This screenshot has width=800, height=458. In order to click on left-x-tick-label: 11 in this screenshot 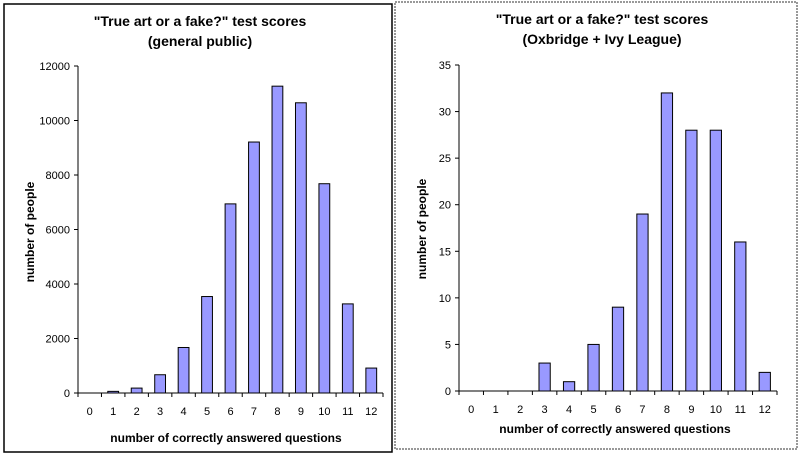, I will do `click(347, 412)`.